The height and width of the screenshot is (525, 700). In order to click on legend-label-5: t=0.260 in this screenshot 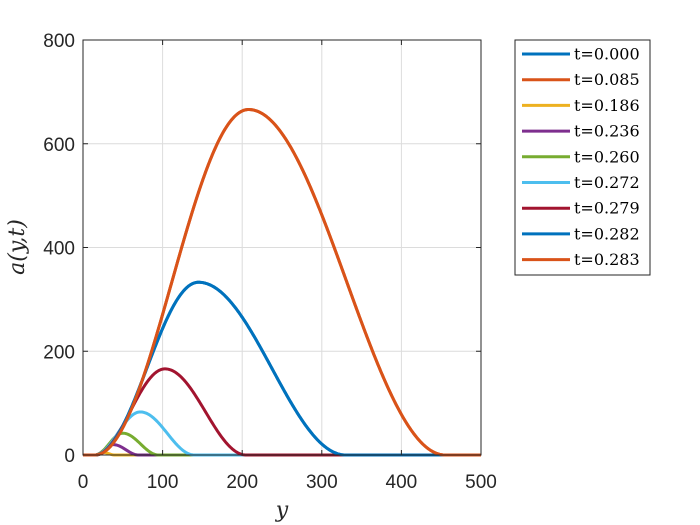, I will do `click(607, 156)`.